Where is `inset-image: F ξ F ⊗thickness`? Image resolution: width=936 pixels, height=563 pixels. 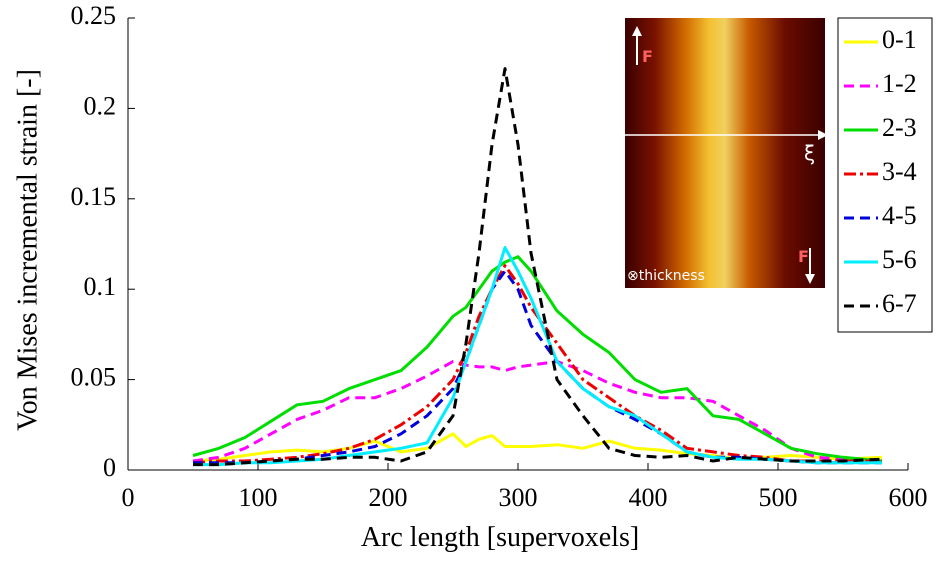
inset-image: F ξ F ⊗thickness is located at coordinates (726, 153).